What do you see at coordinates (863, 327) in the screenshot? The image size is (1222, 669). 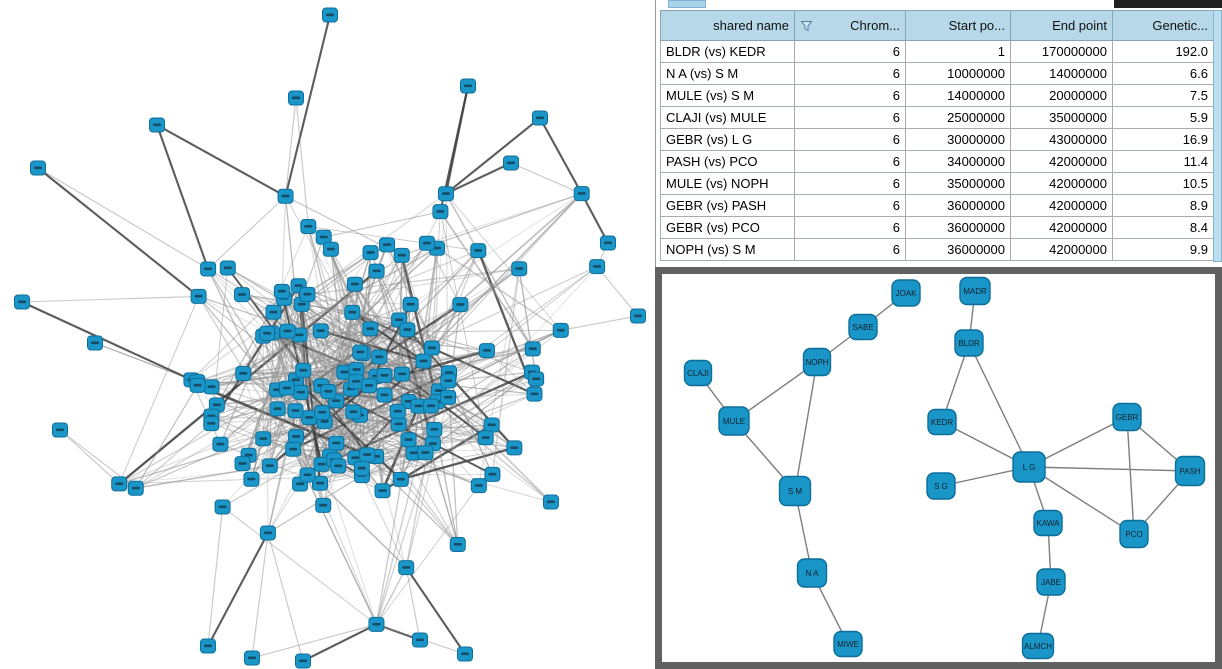 I see `network-node: SABE` at bounding box center [863, 327].